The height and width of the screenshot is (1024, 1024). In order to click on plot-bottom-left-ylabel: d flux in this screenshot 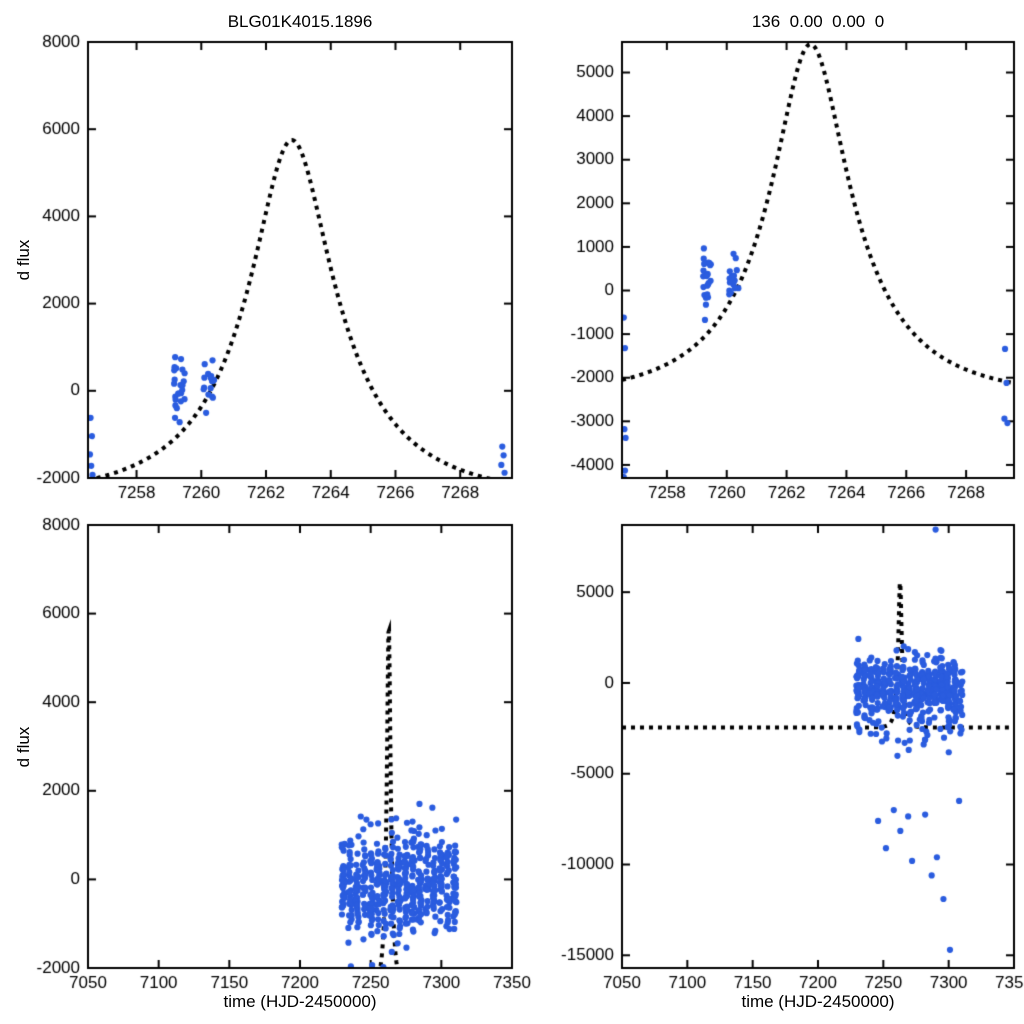, I will do `click(23, 747)`.